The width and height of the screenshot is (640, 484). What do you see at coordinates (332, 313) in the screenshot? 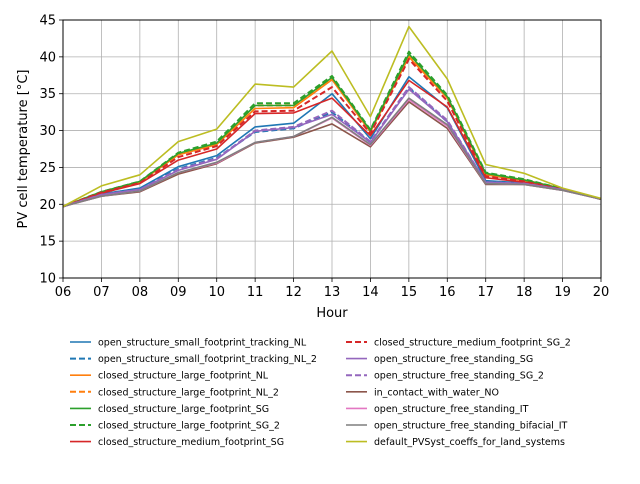
I see `x-axis-label: Hour` at bounding box center [332, 313].